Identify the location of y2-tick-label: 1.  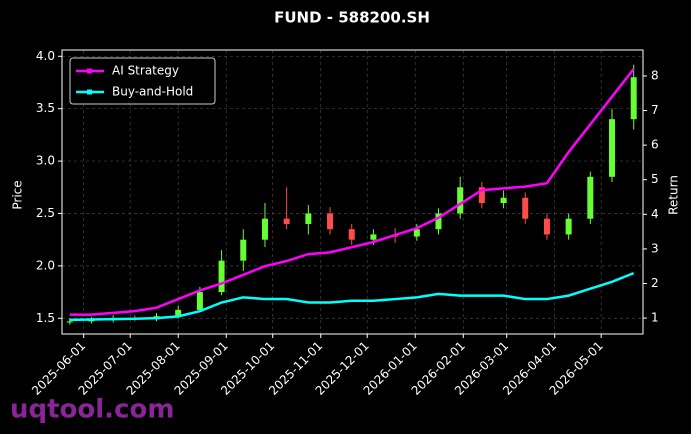
(655, 318).